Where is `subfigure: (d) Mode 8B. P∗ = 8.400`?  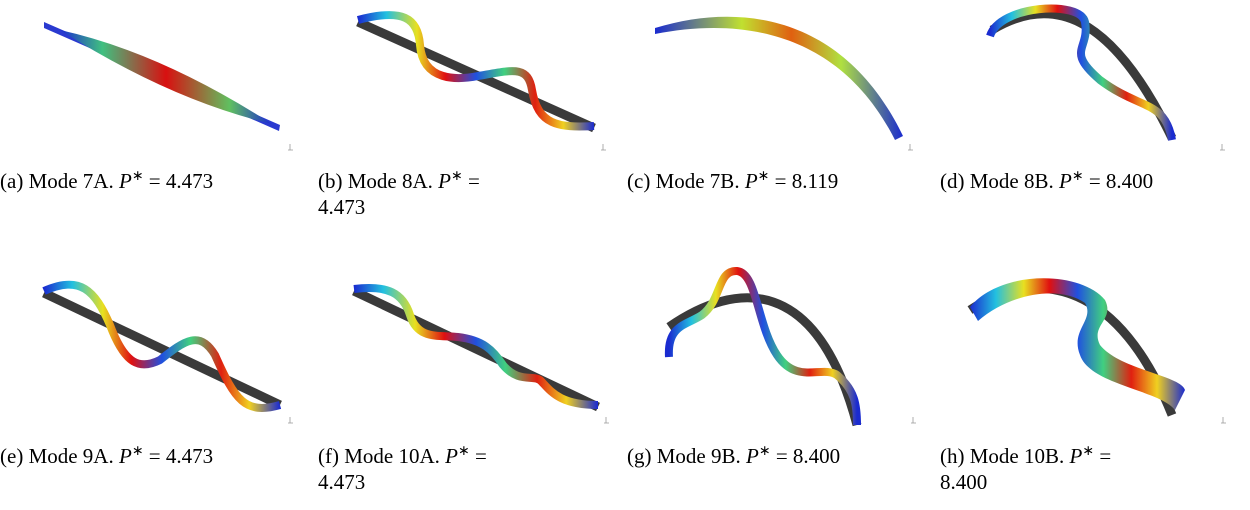 subfigure: (d) Mode 8B. P∗ = 8.400 is located at coordinates (1095, 97).